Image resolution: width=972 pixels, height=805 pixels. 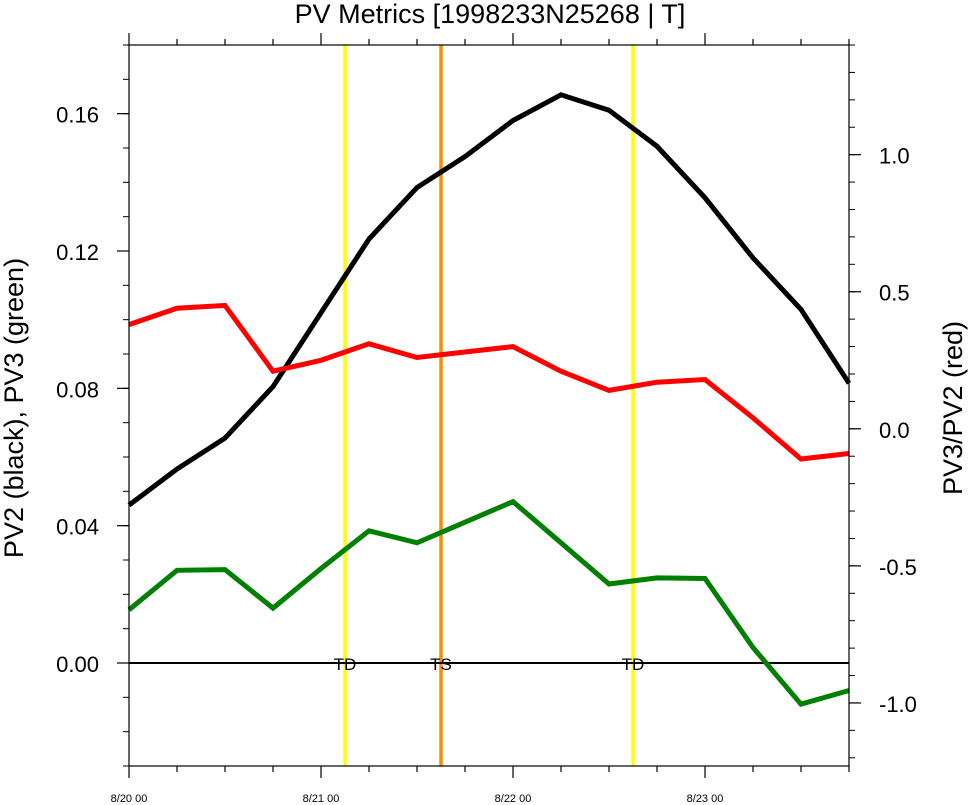 I want to click on chart-title: PV Metrics [1998233N25268 | T], so click(x=490, y=14).